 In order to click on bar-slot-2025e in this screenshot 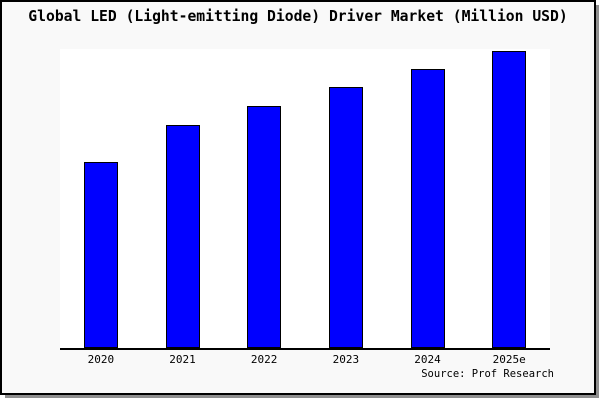, I will do `click(509, 199)`.